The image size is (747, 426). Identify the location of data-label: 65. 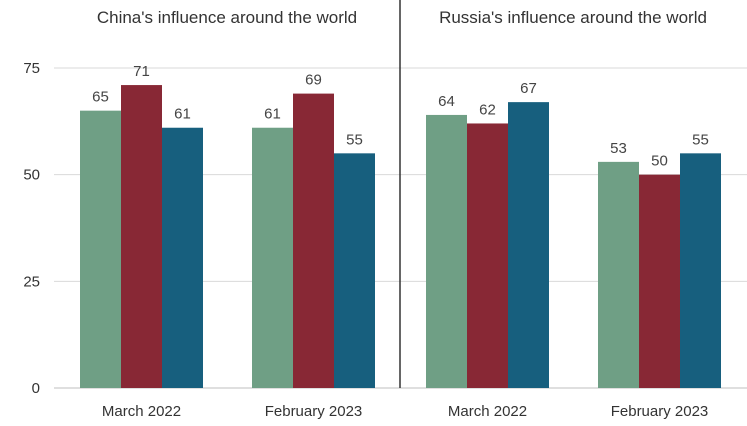
(100, 97).